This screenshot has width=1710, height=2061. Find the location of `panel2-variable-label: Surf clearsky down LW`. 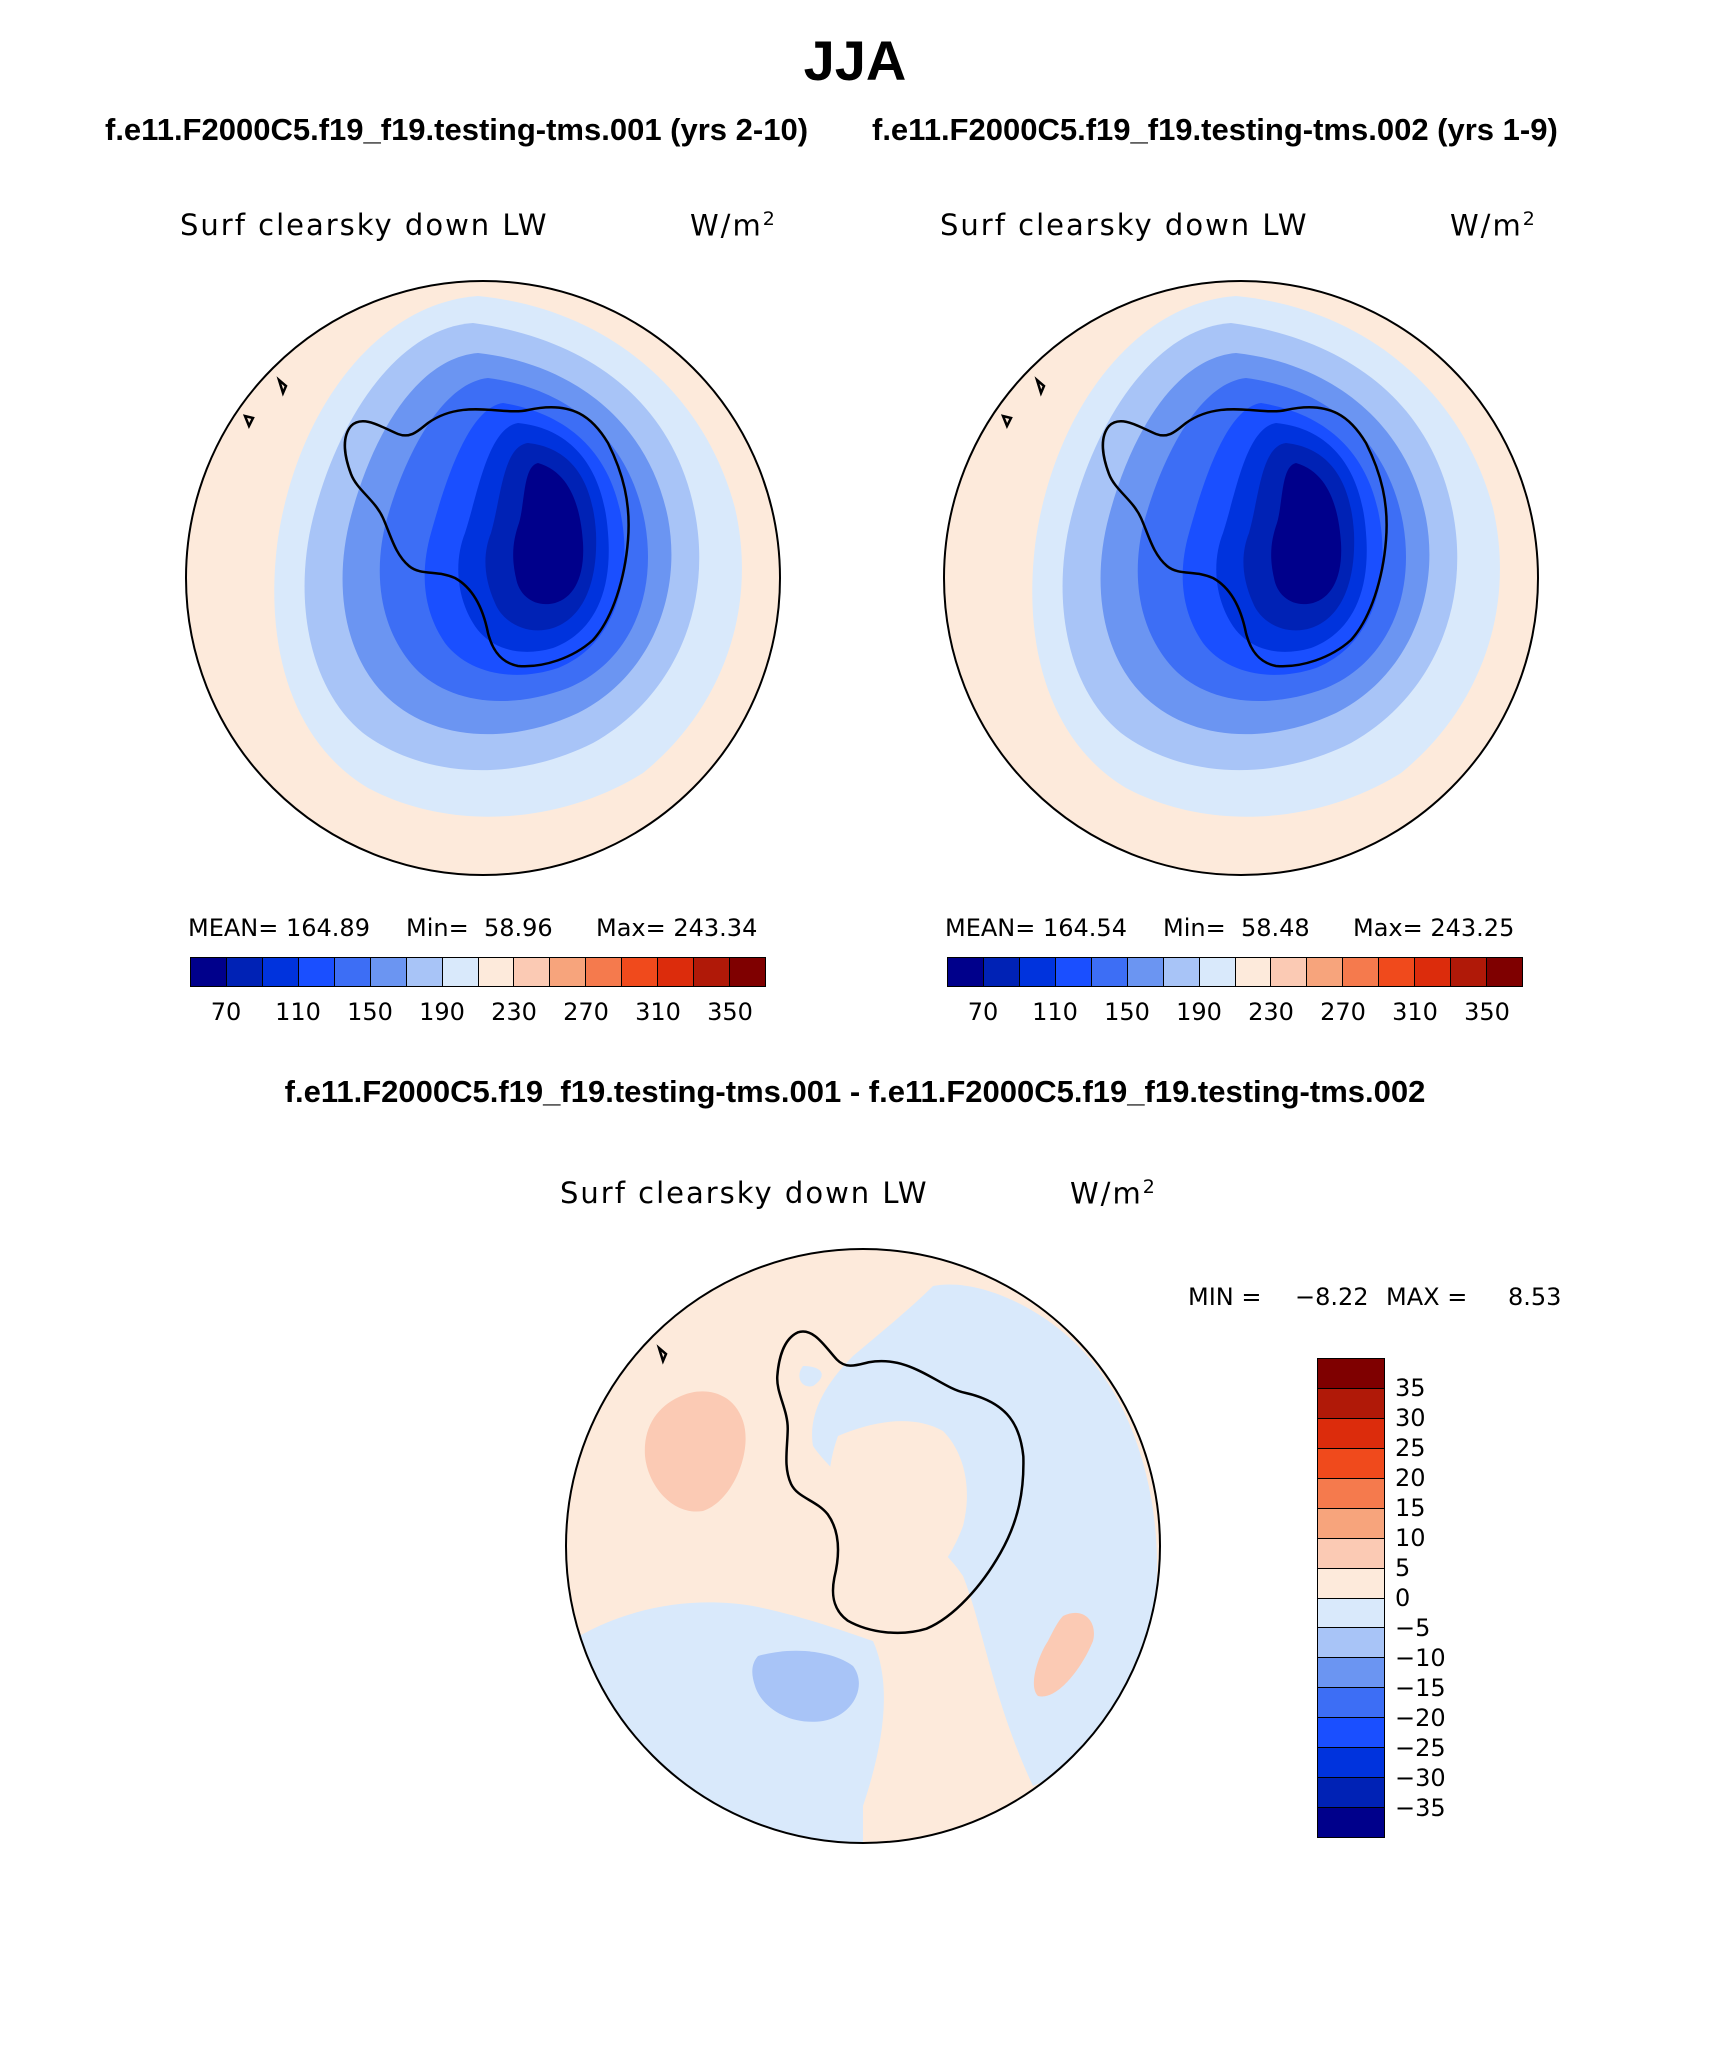

panel2-variable-label: Surf clearsky down LW is located at coordinates (1124, 225).